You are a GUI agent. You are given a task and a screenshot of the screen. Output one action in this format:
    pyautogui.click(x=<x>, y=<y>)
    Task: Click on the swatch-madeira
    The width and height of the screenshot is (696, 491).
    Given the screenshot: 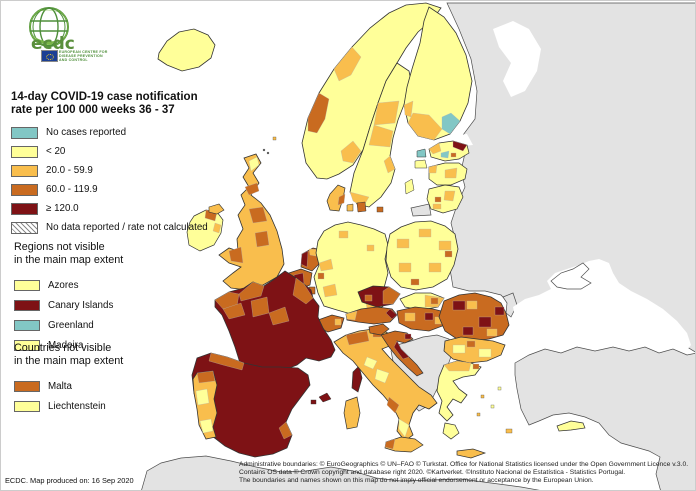 What is the action you would take?
    pyautogui.click(x=27, y=345)
    